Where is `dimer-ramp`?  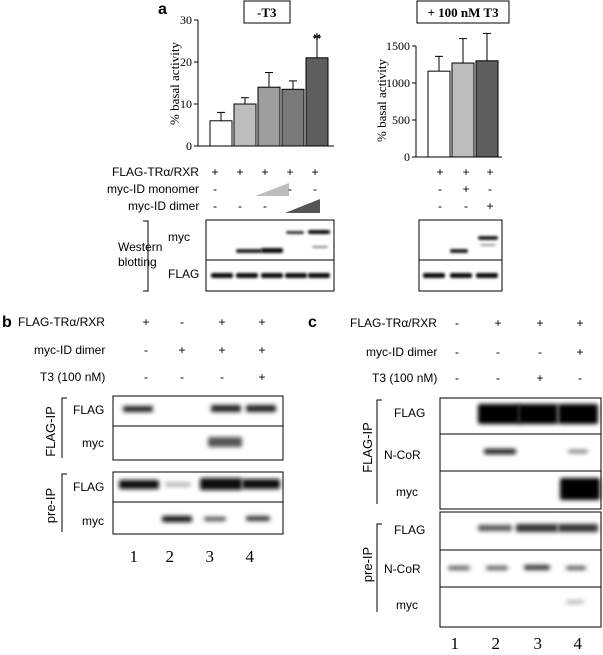
dimer-ramp is located at coordinates (302, 206).